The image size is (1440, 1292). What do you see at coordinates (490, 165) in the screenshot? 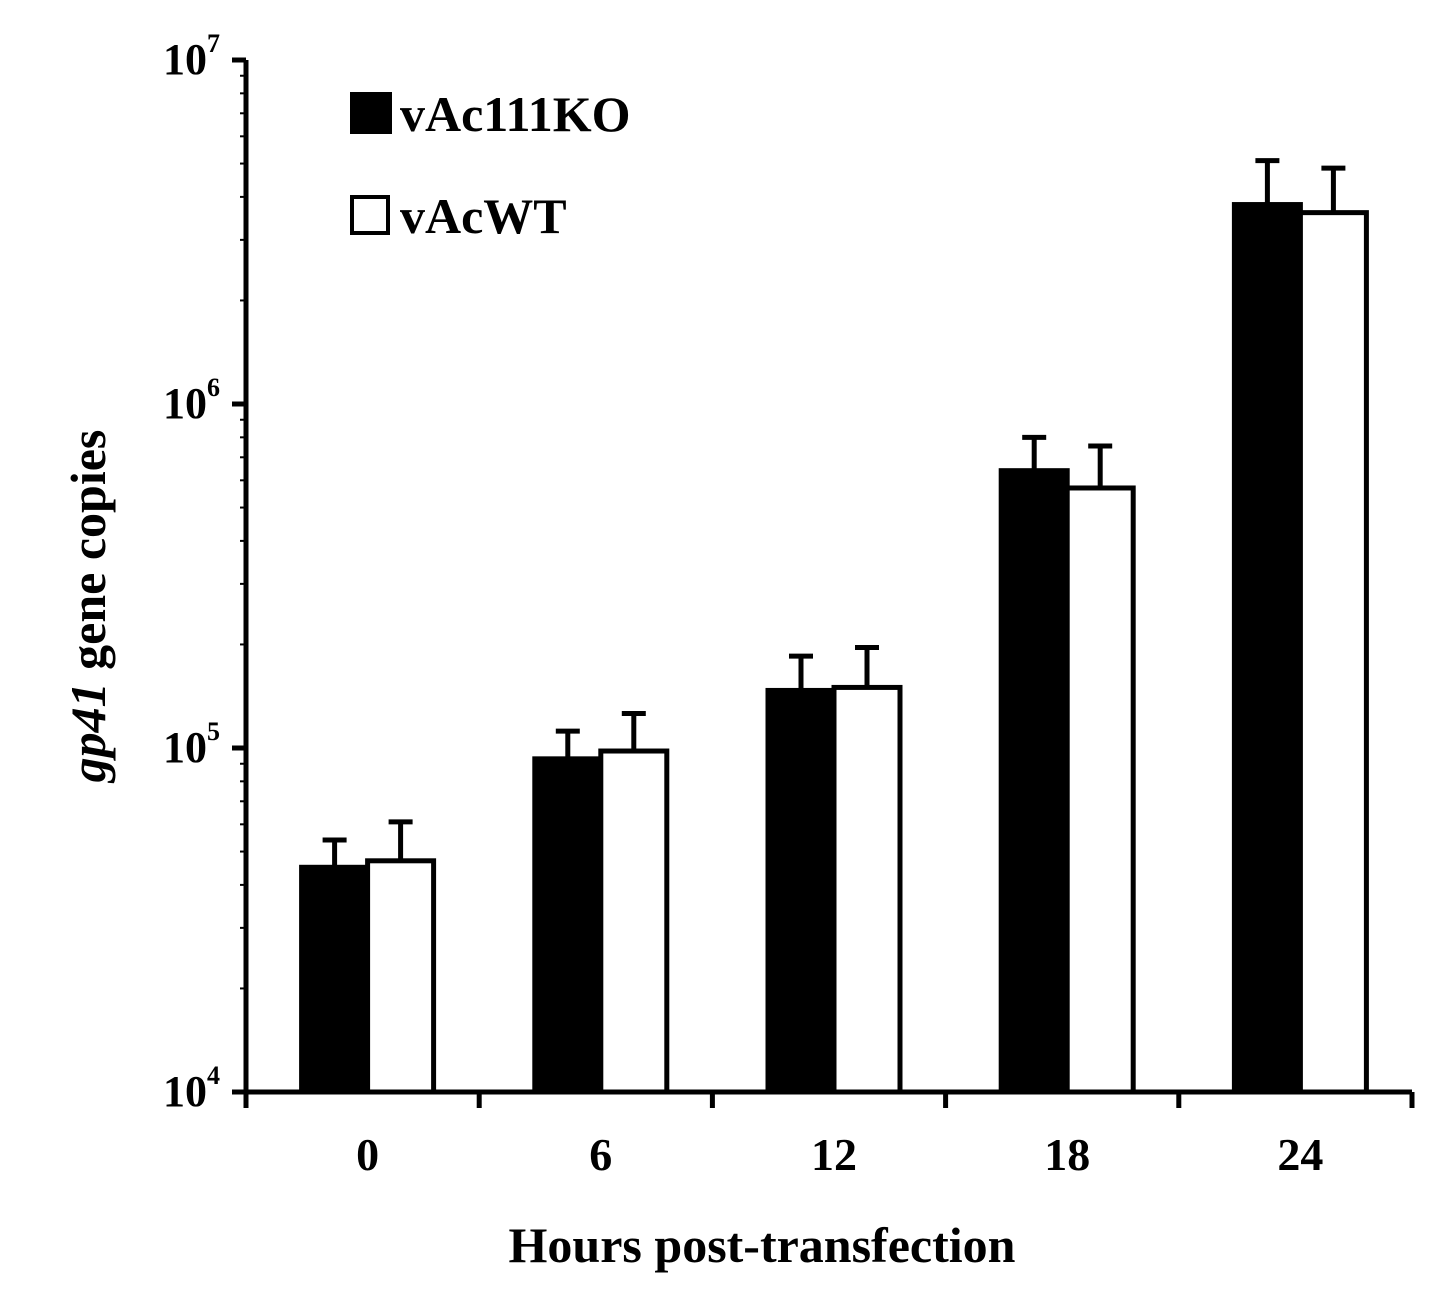
I see `legend: vAc111KO vAcWT` at bounding box center [490, 165].